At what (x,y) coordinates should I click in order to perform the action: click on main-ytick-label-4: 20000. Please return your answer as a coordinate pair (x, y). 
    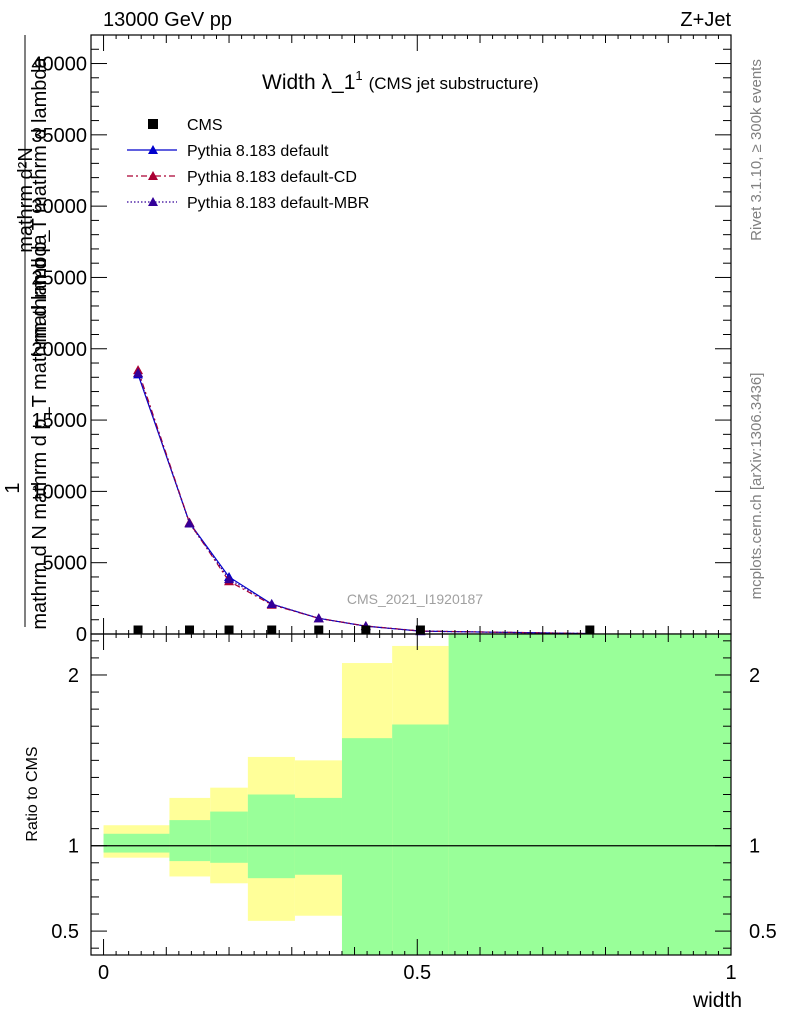
    Looking at the image, I should click on (59, 350).